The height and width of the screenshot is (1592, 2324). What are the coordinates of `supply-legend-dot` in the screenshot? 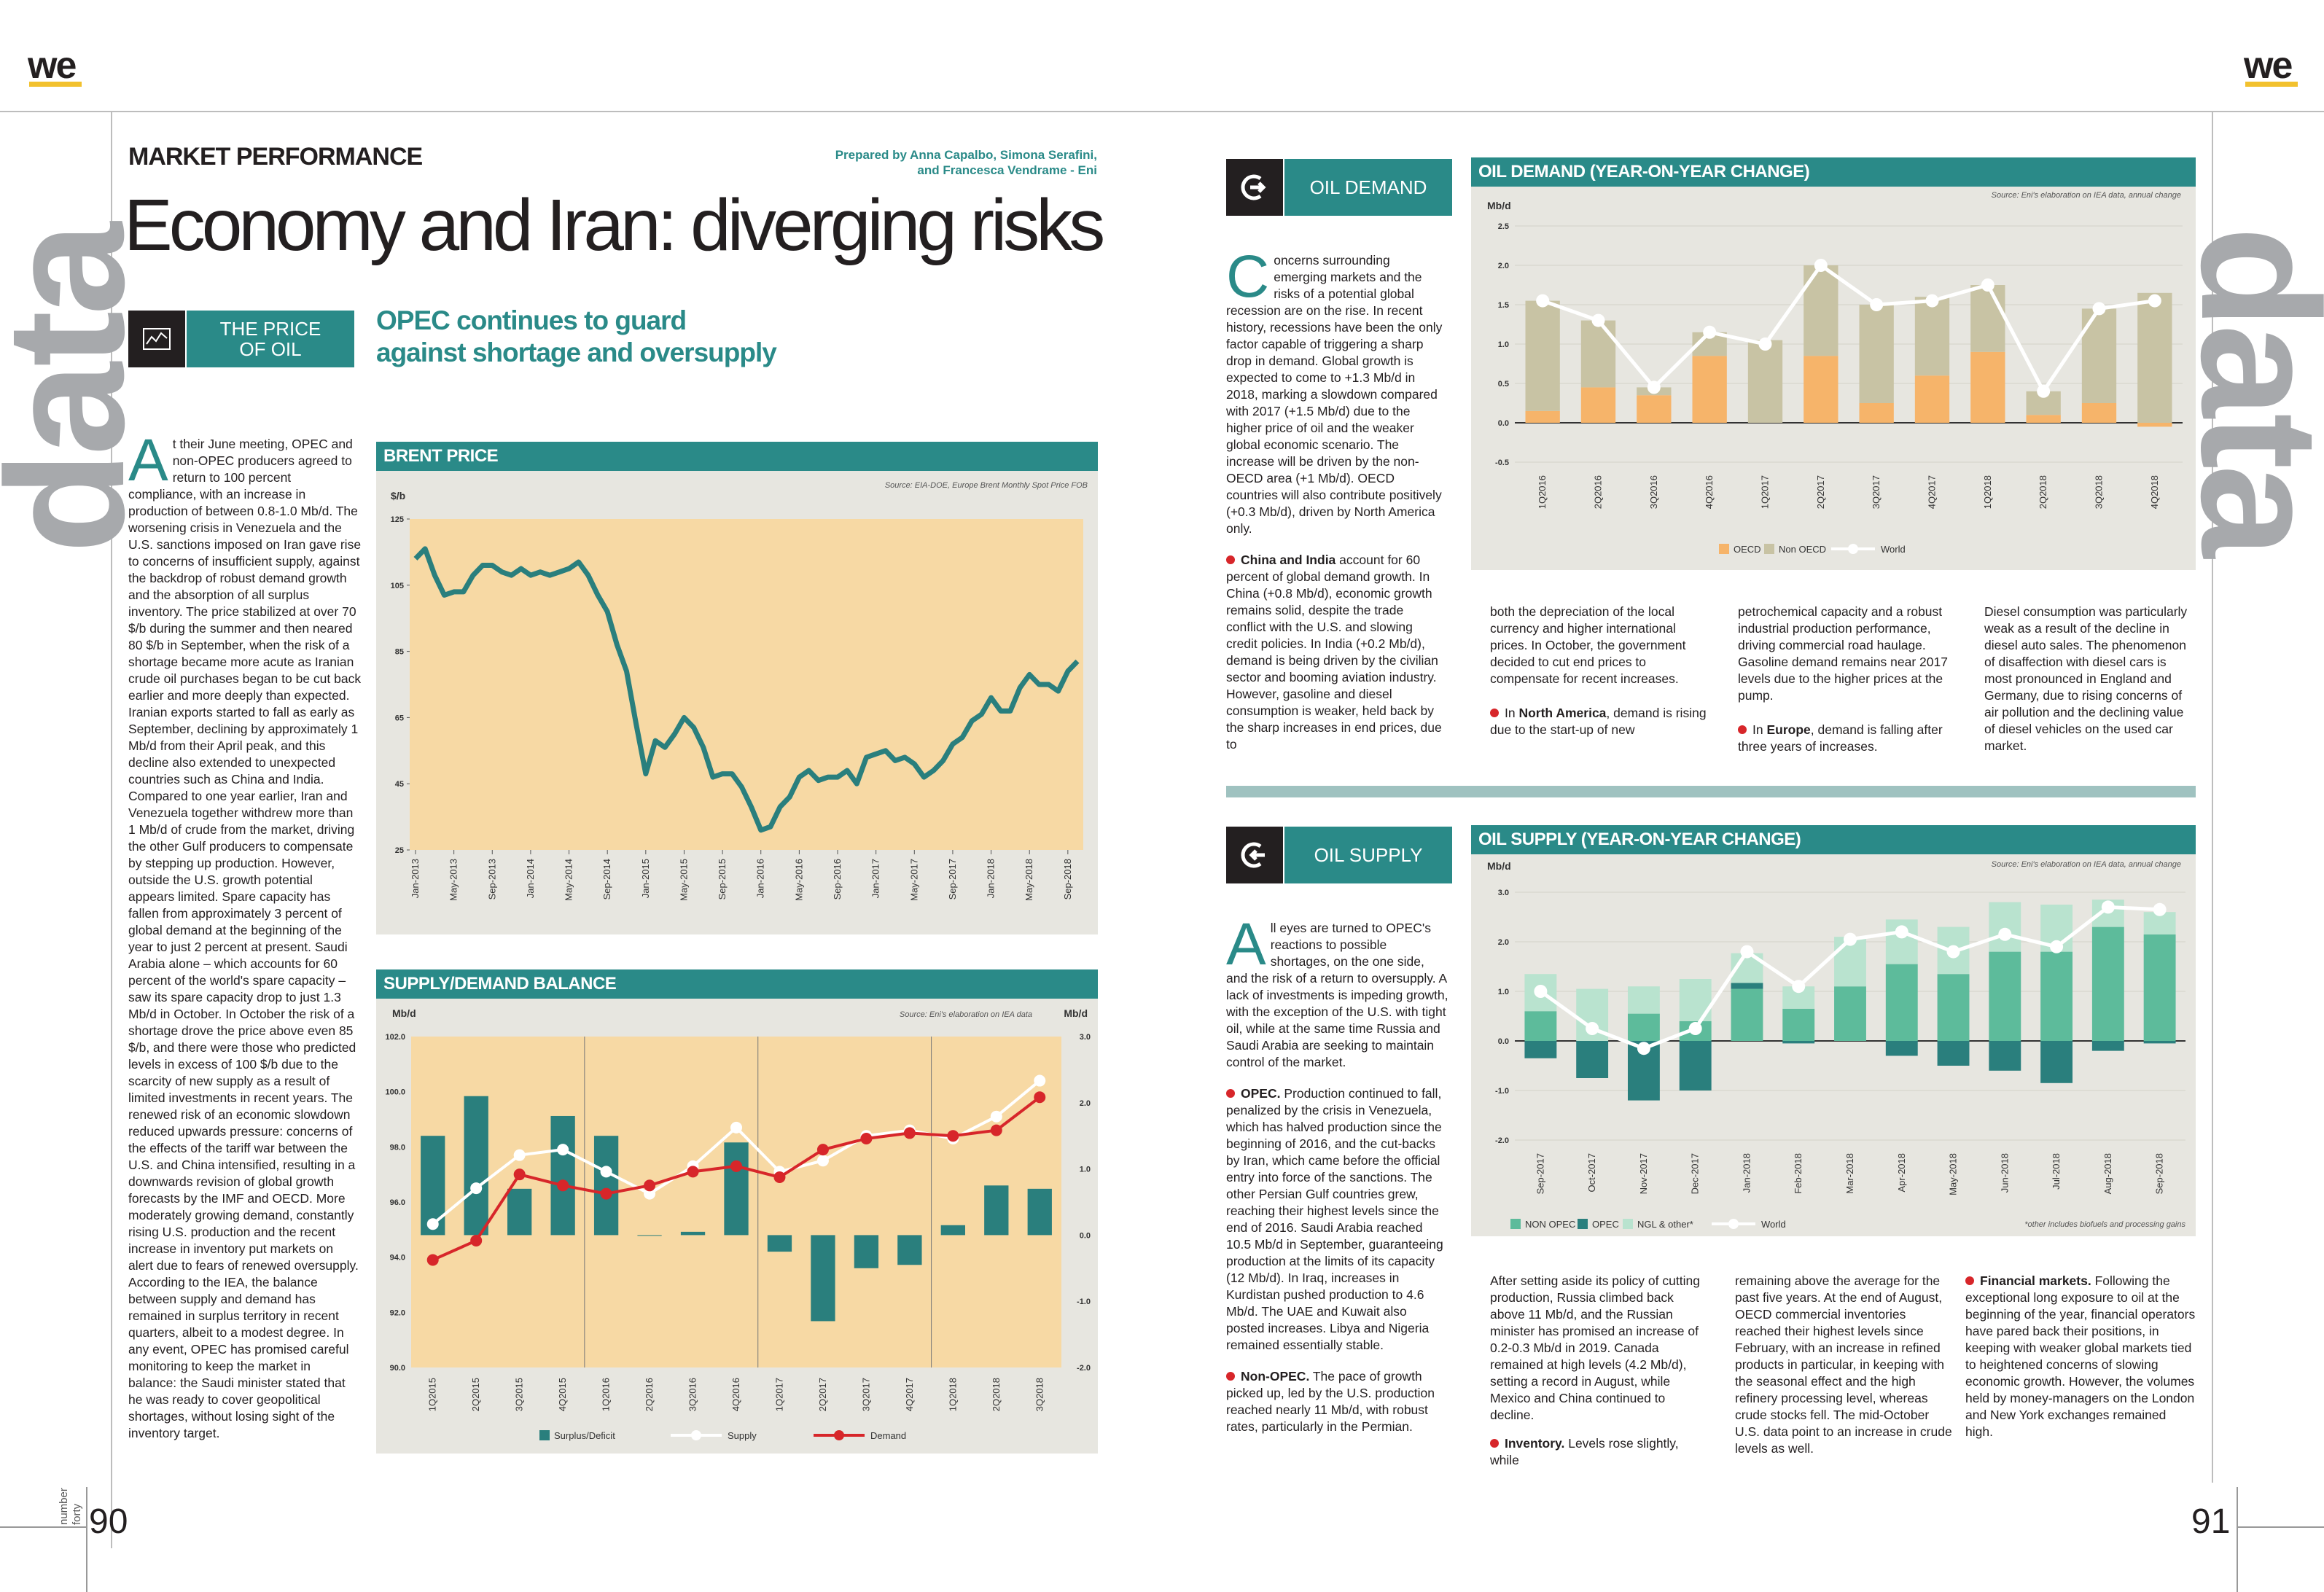 It's located at (1733, 1224).